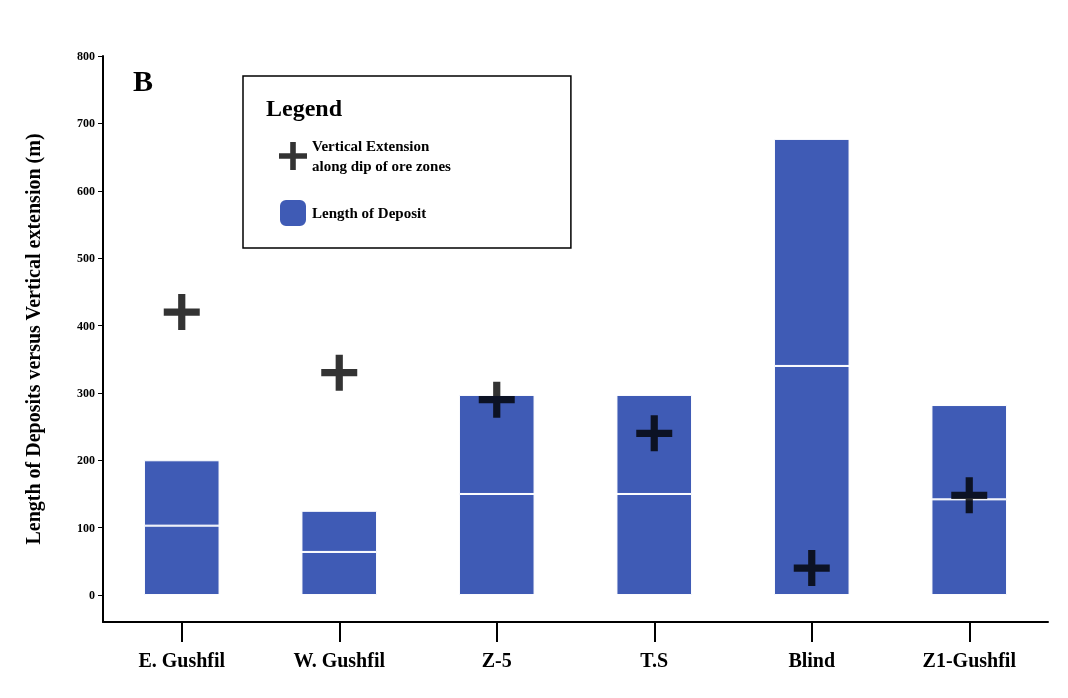 The image size is (1068, 698). I want to click on legend-title: Legend, so click(304, 108).